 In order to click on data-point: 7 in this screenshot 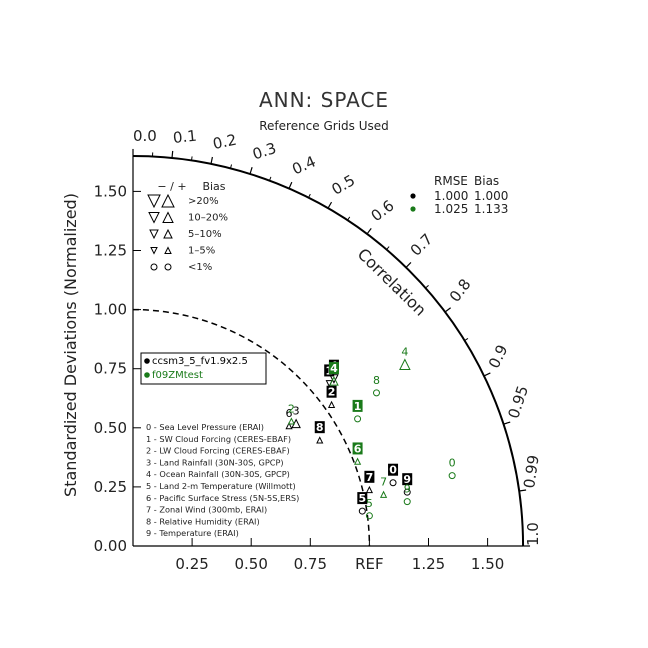, I will do `click(369, 482)`.